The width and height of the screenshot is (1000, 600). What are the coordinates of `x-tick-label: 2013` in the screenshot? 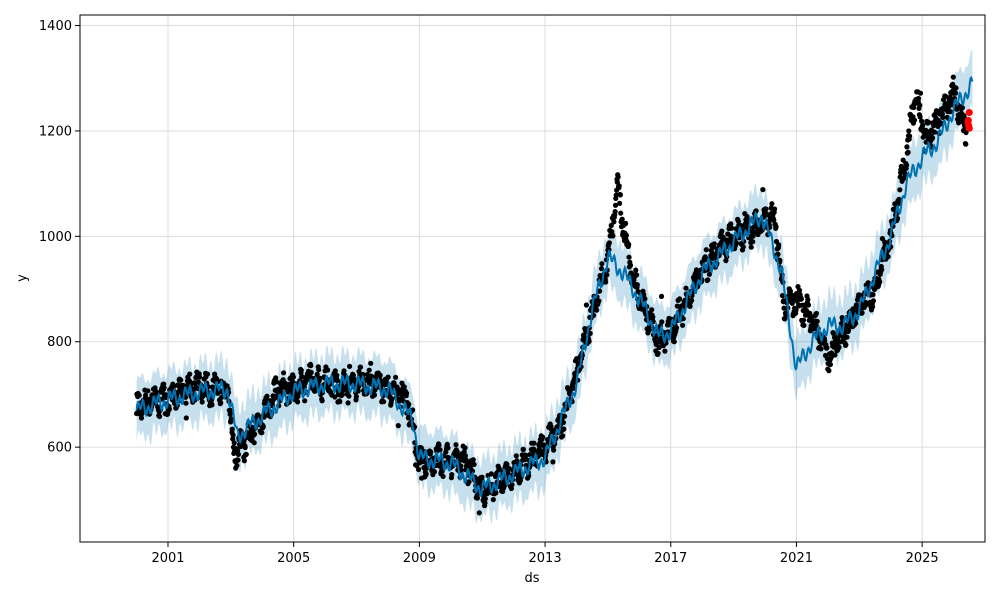 It's located at (545, 558).